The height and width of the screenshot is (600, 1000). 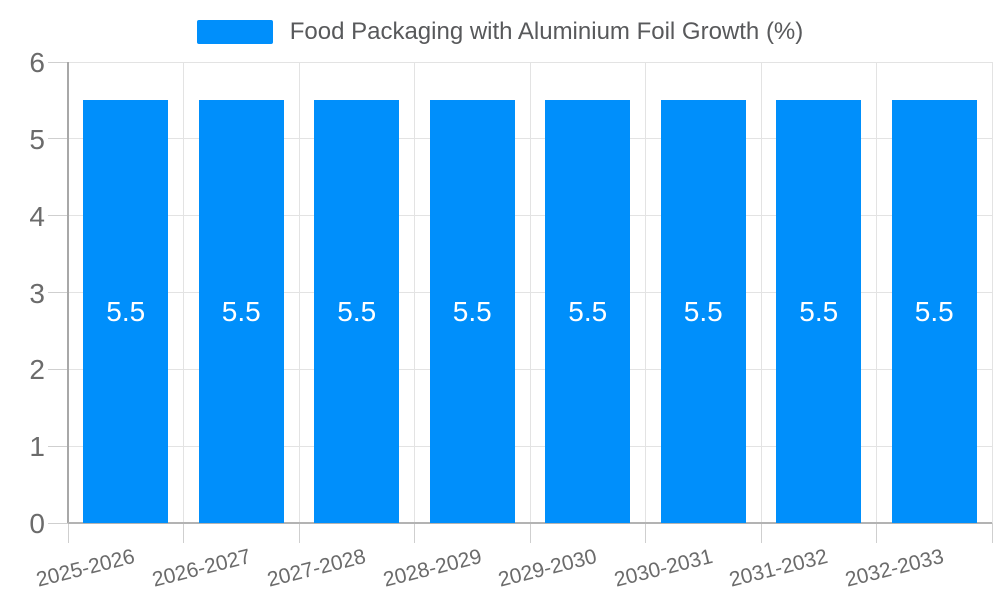 I want to click on y-tick-label: 0, so click(x=37, y=523).